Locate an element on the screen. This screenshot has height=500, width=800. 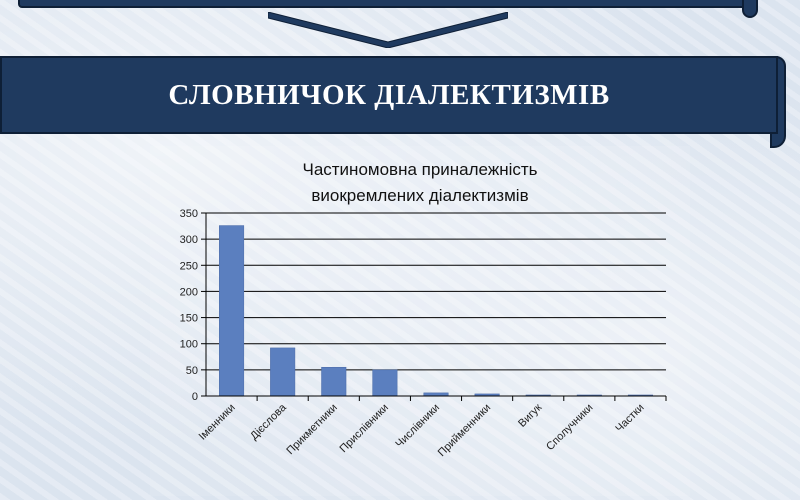
x-tick-label: Іменники is located at coordinates (217, 422).